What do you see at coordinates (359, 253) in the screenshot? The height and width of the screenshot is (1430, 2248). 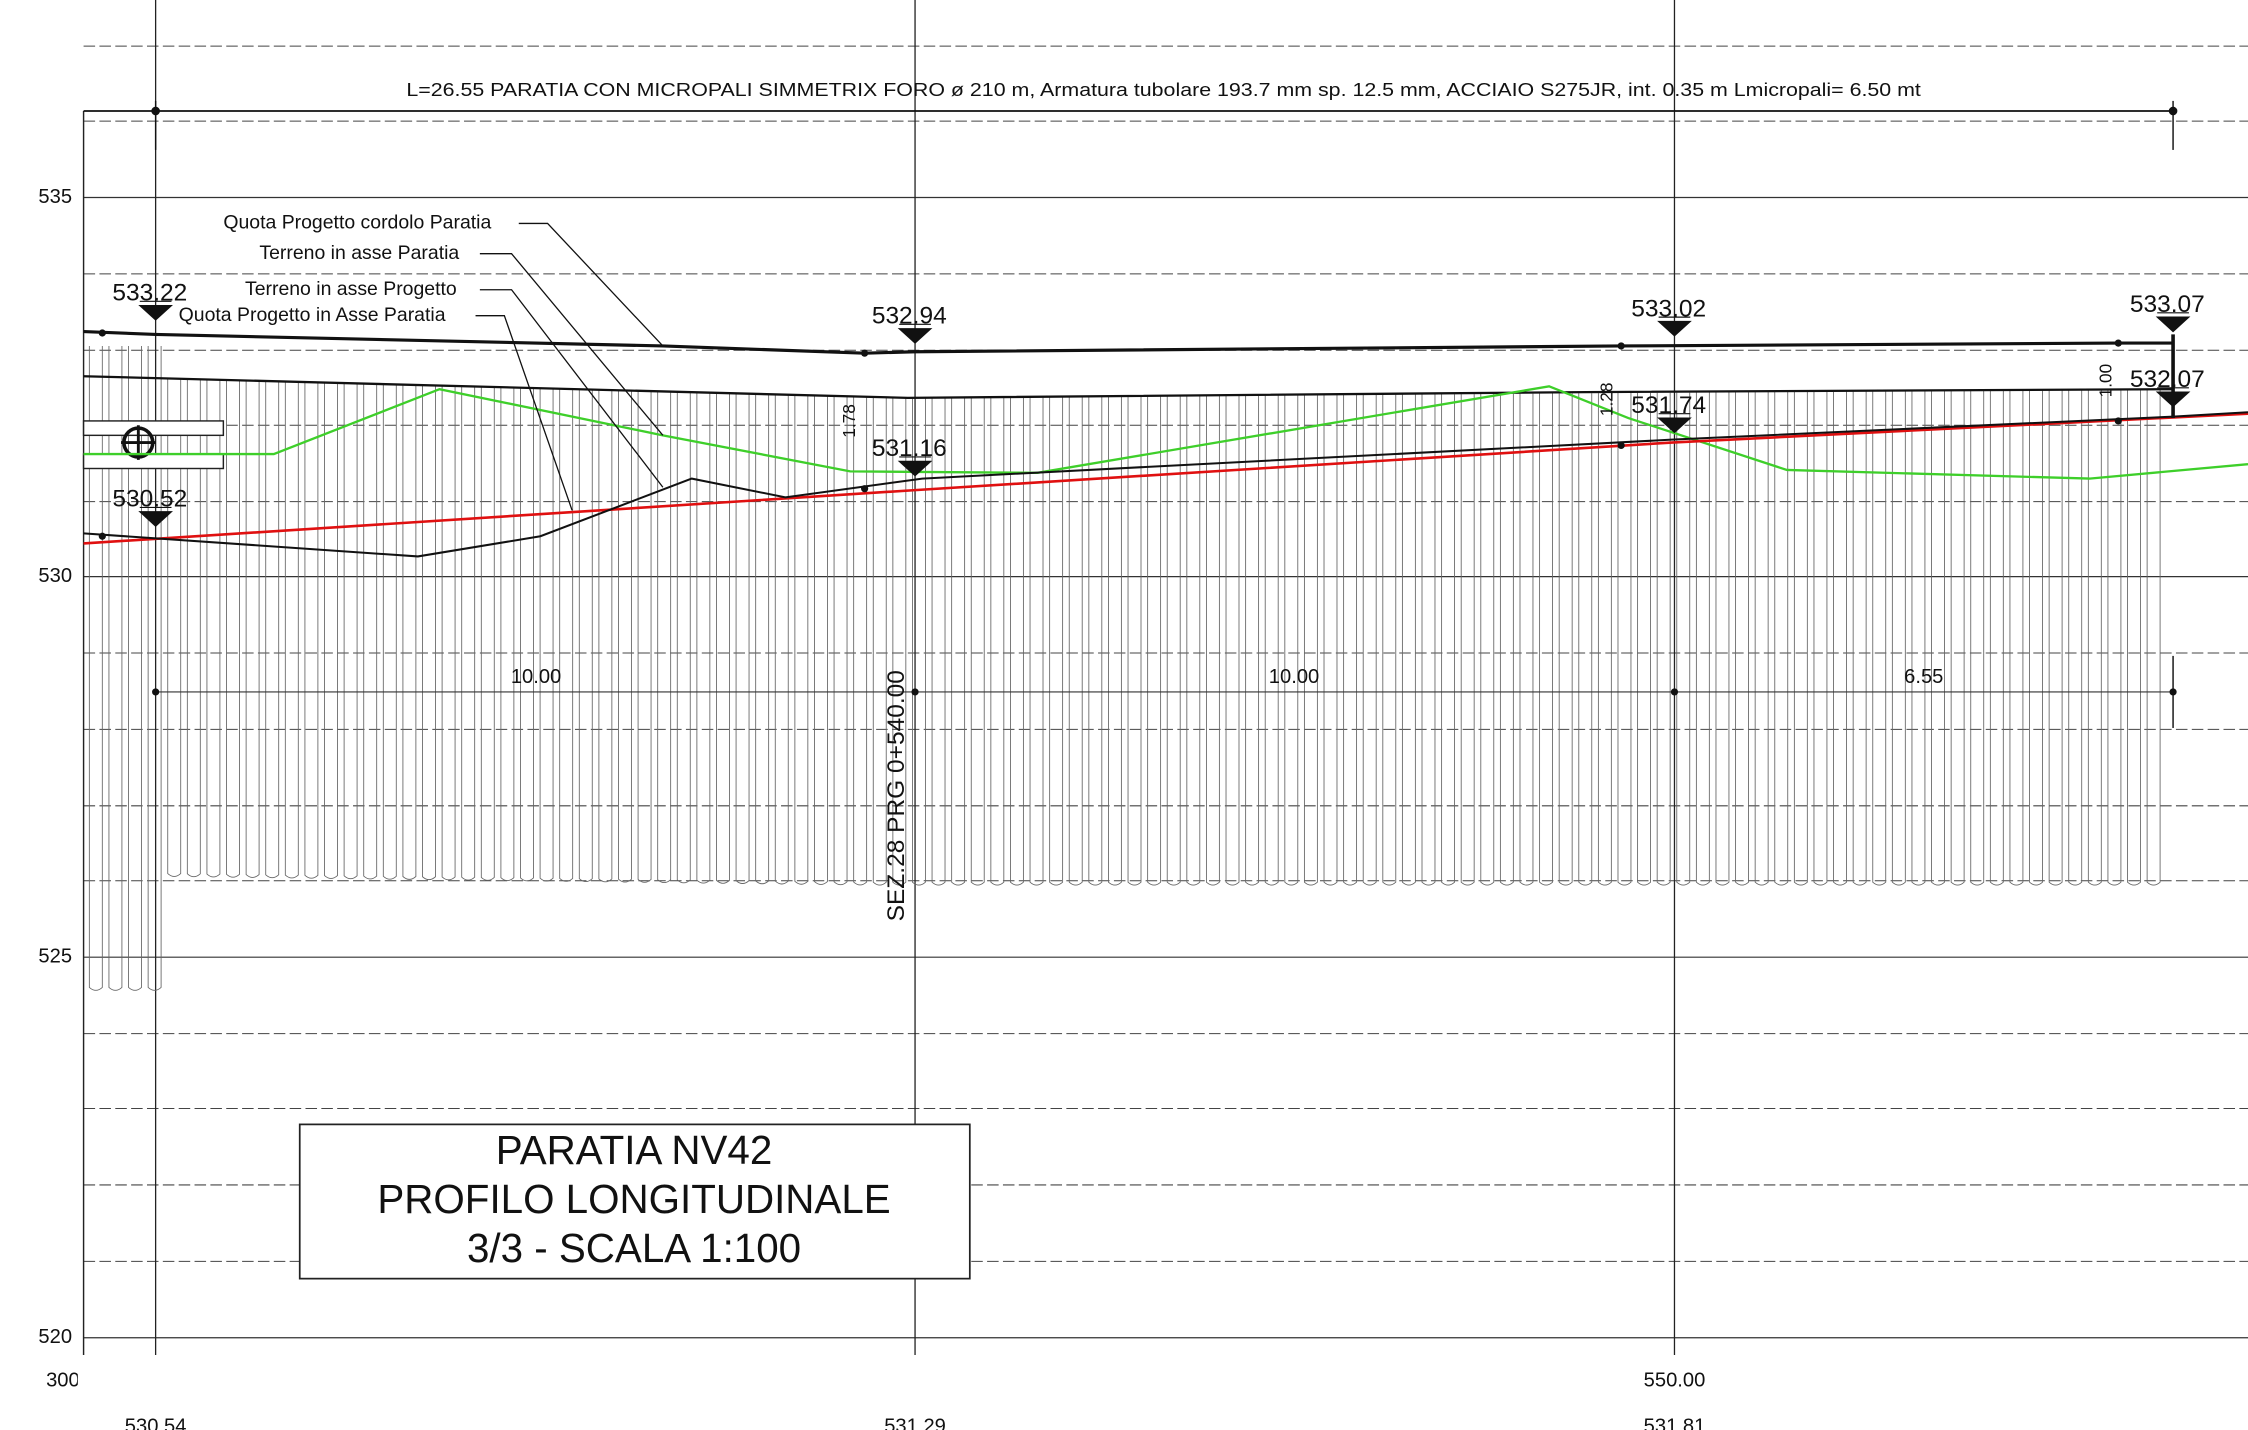 I see `legend-label: Terreno in asse Paratia` at bounding box center [359, 253].